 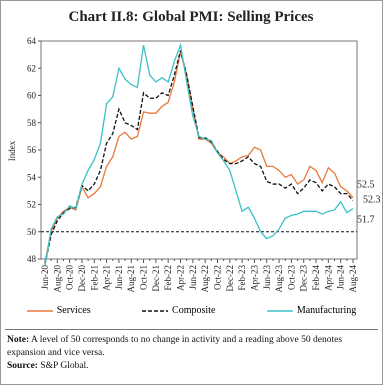 What do you see at coordinates (82, 278) in the screenshot?
I see `x-tick-label: Dec-20` at bounding box center [82, 278].